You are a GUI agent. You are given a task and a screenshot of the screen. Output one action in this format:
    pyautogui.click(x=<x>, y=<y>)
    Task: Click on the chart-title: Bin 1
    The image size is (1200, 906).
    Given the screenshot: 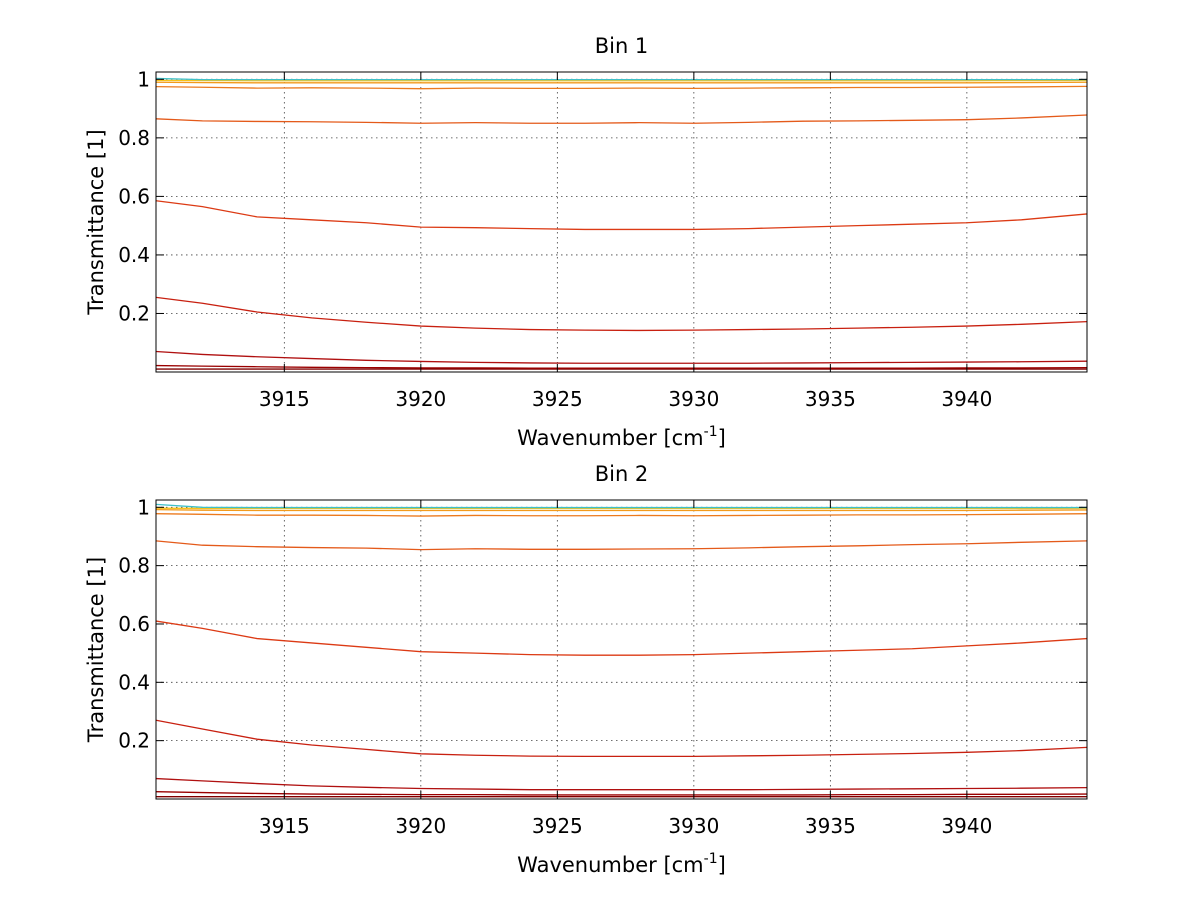 What is the action you would take?
    pyautogui.click(x=622, y=46)
    